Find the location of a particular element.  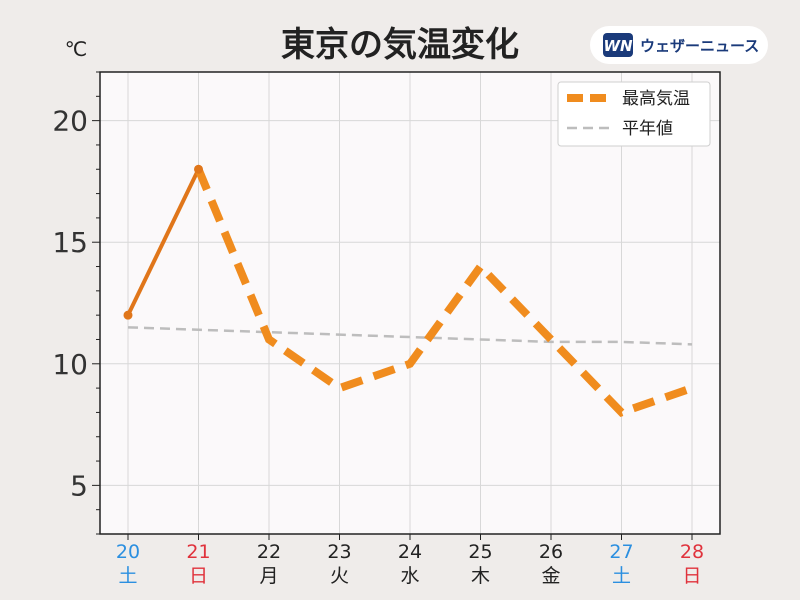

x-tick-date: 28 is located at coordinates (692, 552).